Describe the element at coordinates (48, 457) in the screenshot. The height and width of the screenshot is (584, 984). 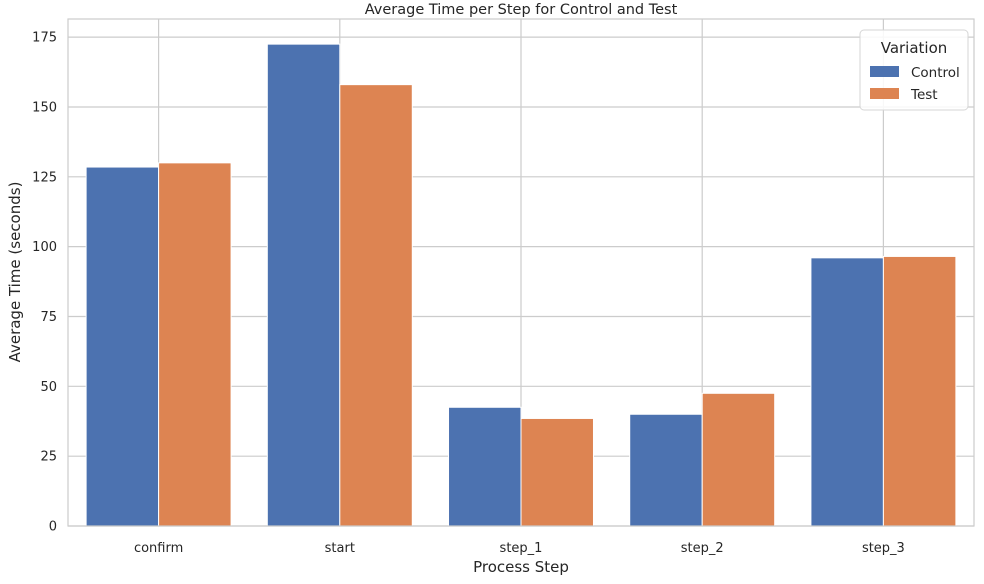
I see `y-tick-label: 25` at that location.